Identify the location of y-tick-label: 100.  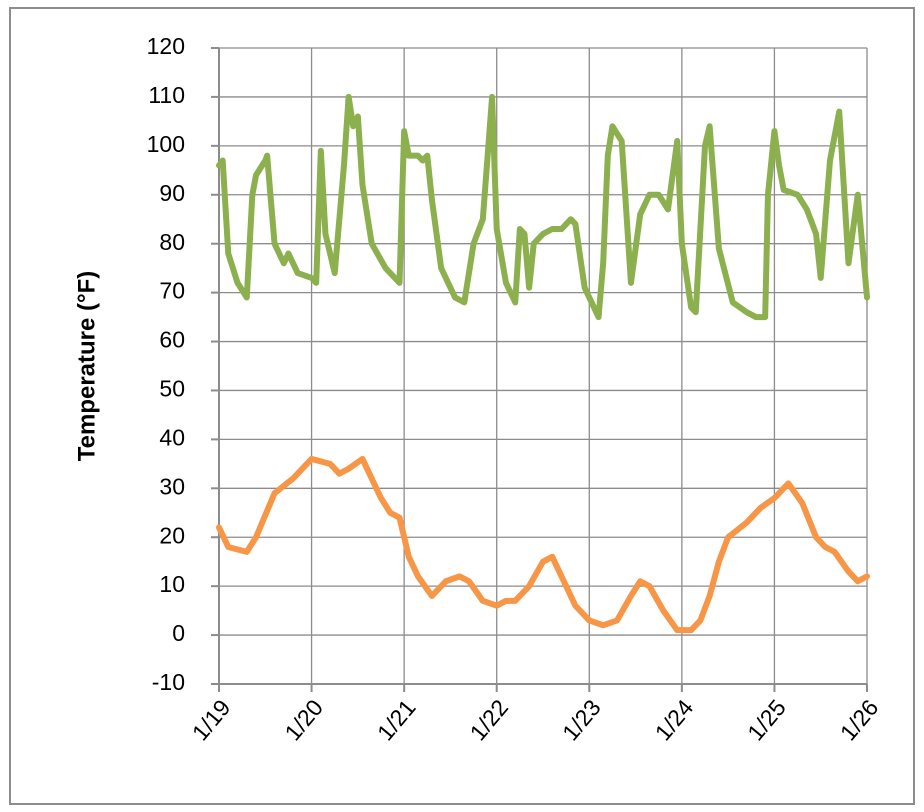
(166, 144).